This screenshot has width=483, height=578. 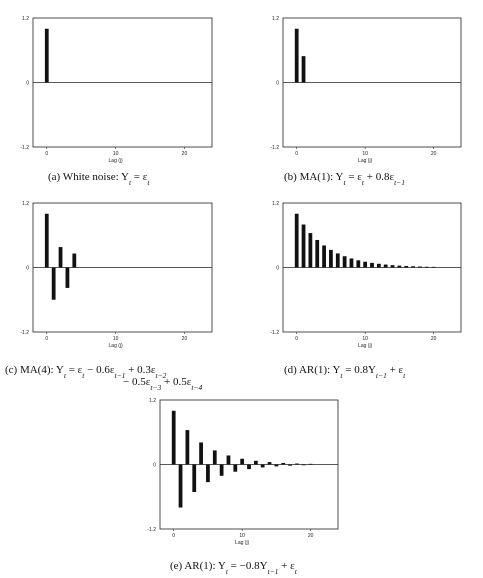 What do you see at coordinates (162, 384) in the screenshot?
I see `panel-caption-line2: − 0.5εt−3 + 0.5εt−4` at bounding box center [162, 384].